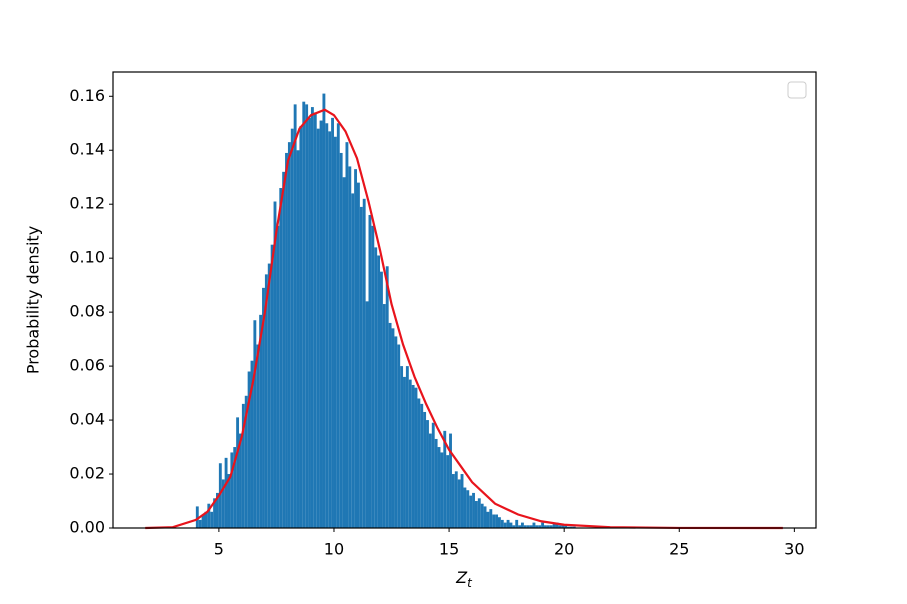 Image resolution: width=907 pixels, height=604 pixels. What do you see at coordinates (334, 549) in the screenshot?
I see `x-tick-label: 10` at bounding box center [334, 549].